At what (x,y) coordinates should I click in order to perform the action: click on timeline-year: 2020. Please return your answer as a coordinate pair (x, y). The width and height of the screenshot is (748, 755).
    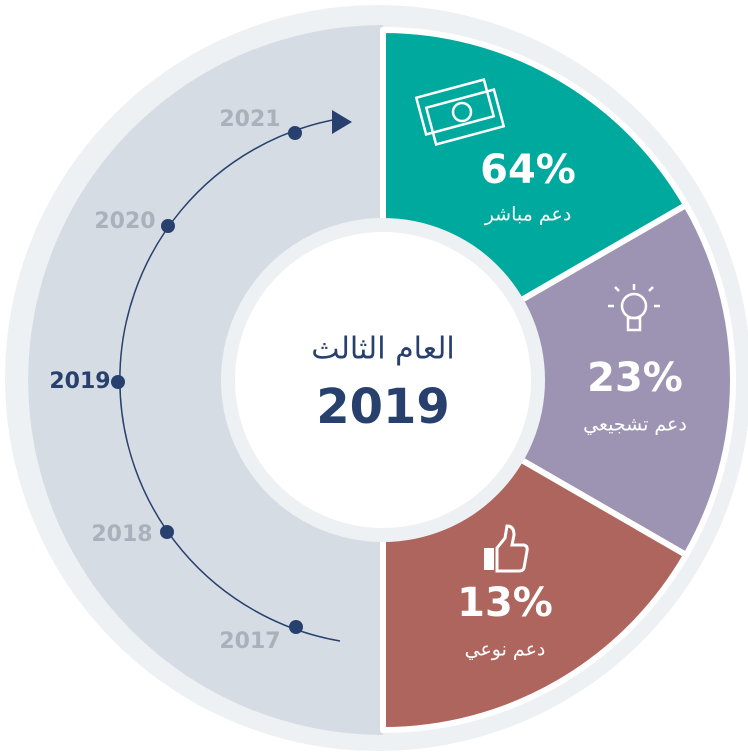
    Looking at the image, I should click on (124, 221).